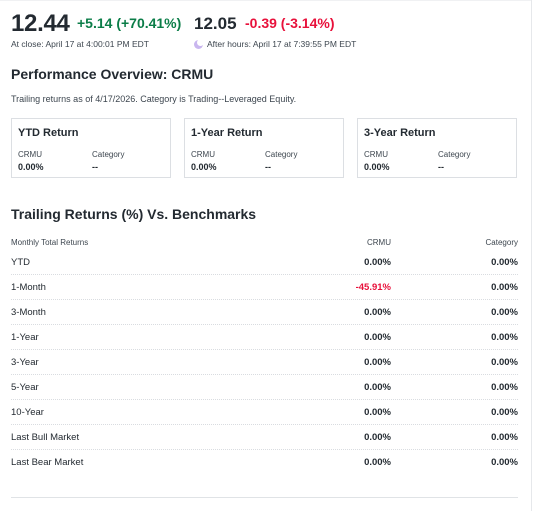 The image size is (537, 511). Describe the element at coordinates (264, 462) in the screenshot. I see `table-row: Last Bear Market 0.00% 0.00%` at that location.